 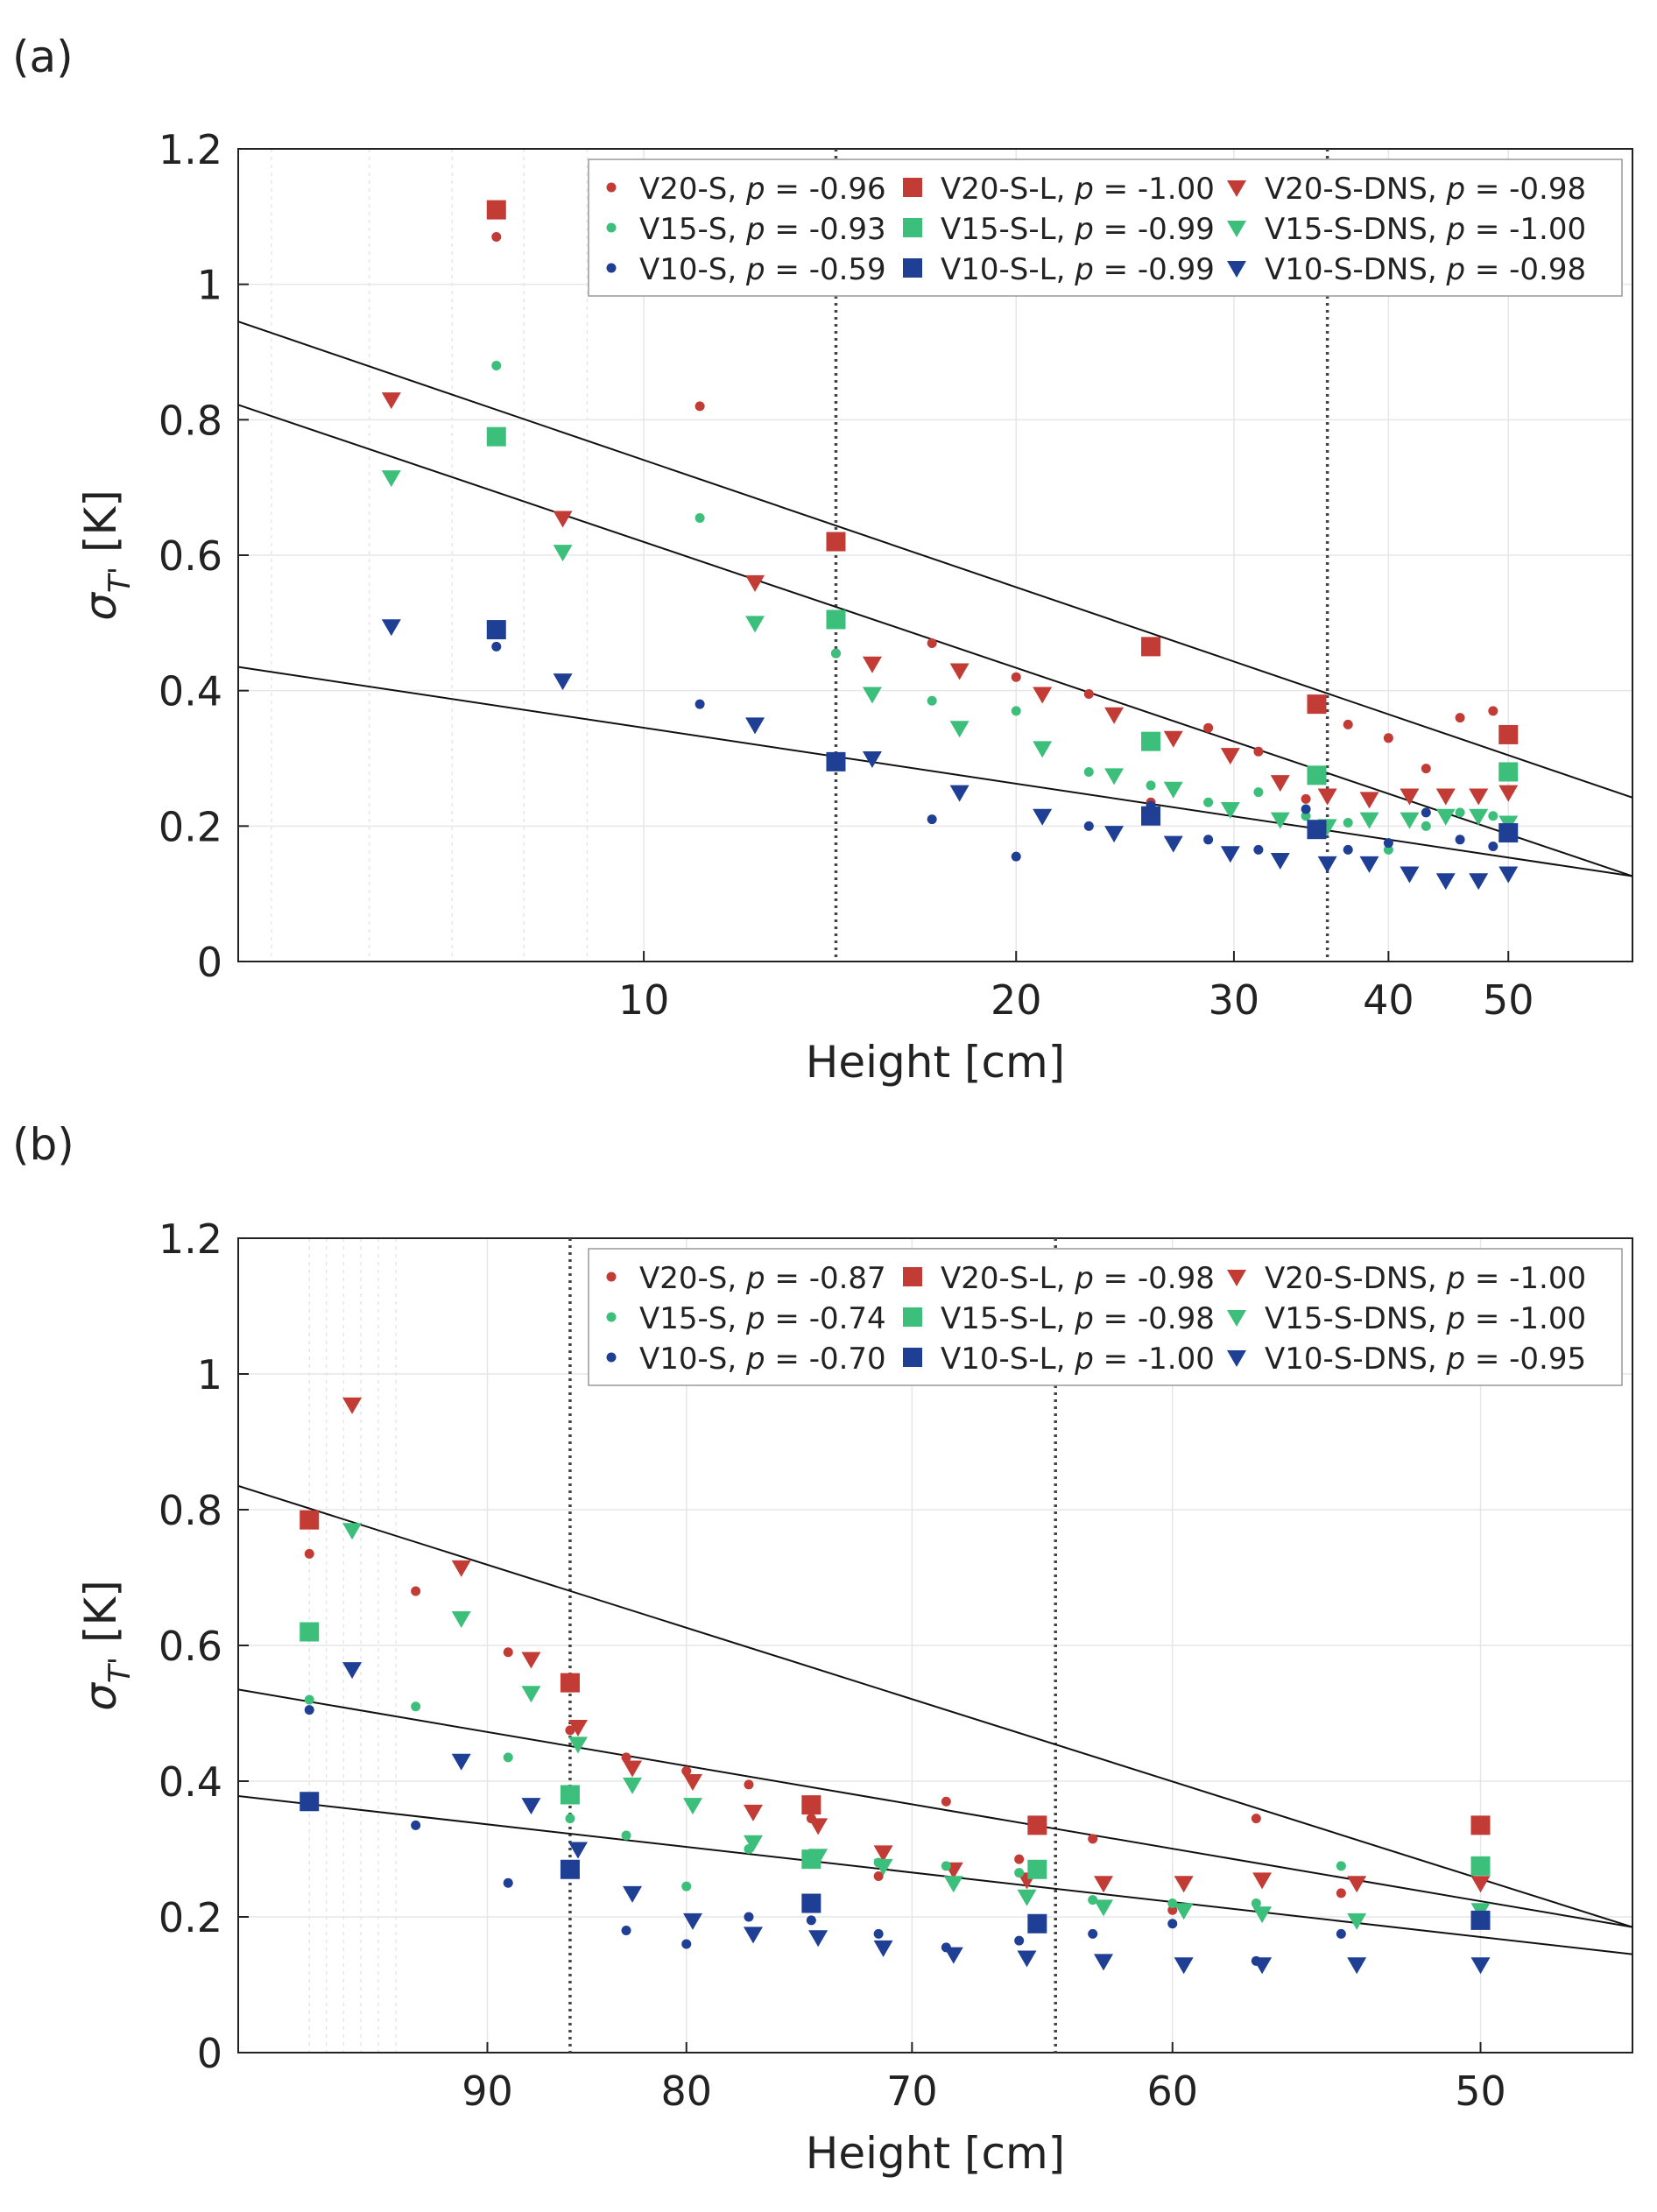 What do you see at coordinates (1172, 2091) in the screenshot?
I see `x-tick-label: 60` at bounding box center [1172, 2091].